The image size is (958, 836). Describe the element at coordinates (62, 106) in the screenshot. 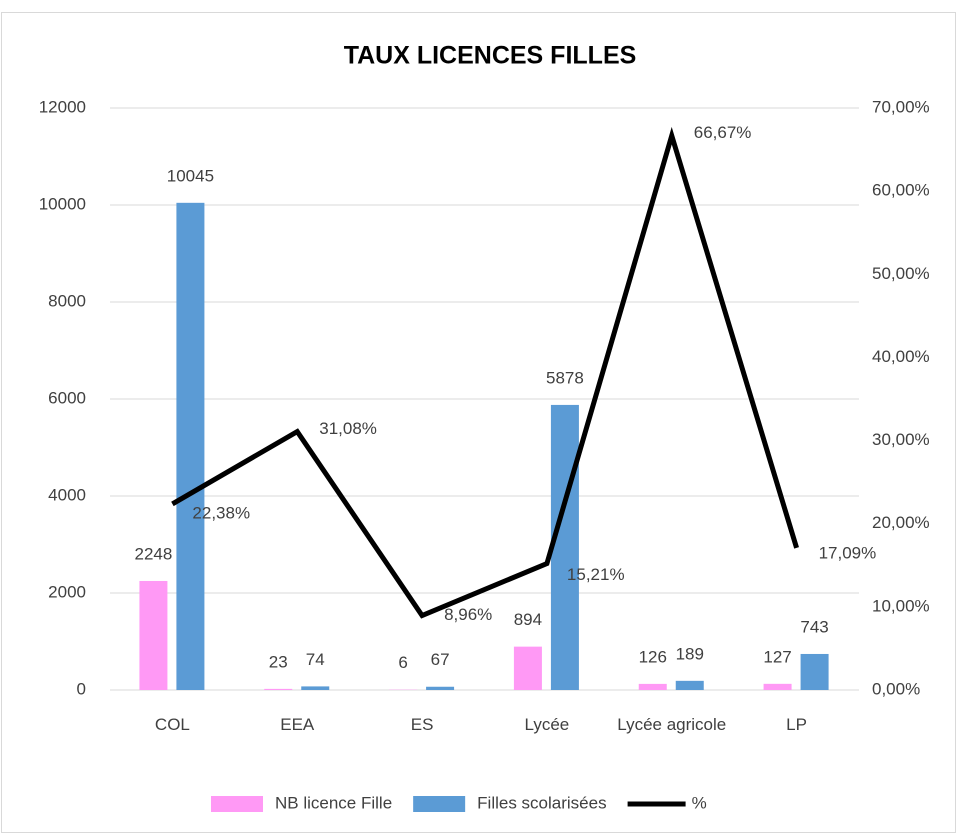

I see `y-tick-label: 12000` at that location.